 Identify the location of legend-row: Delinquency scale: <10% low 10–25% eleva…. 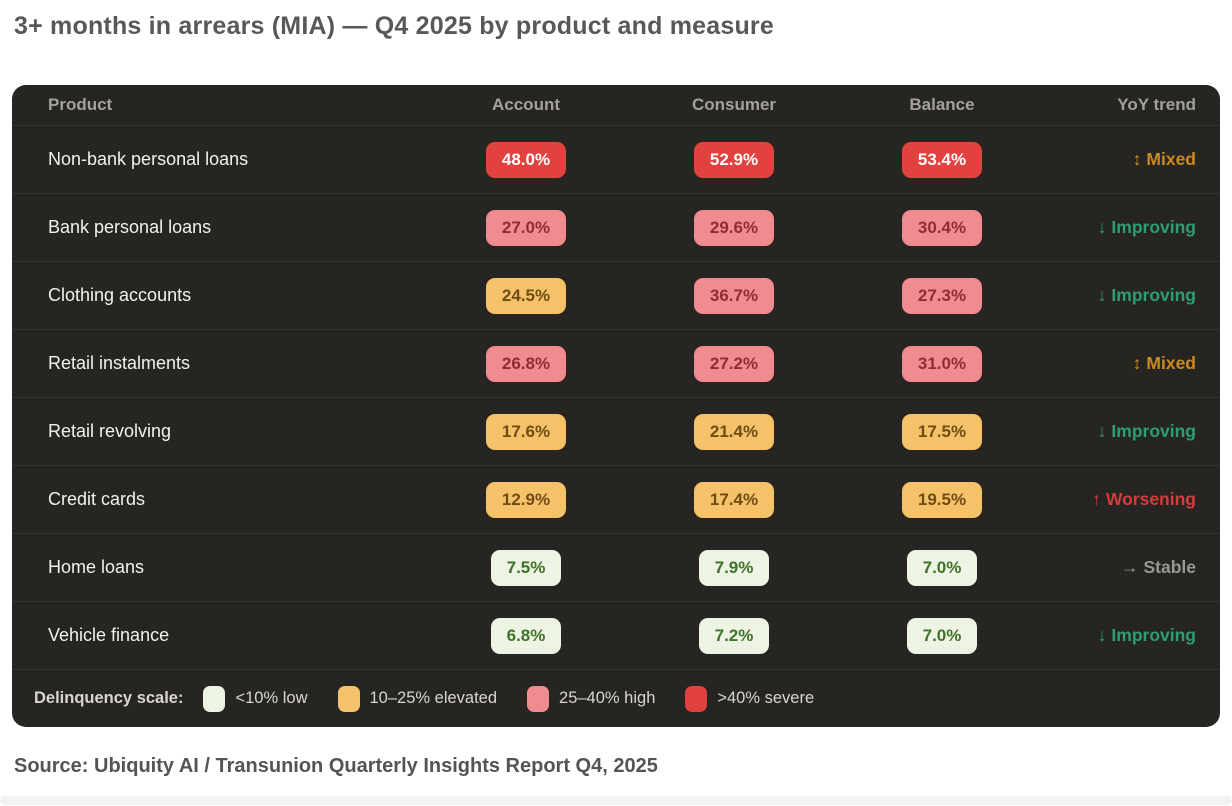
(616, 698).